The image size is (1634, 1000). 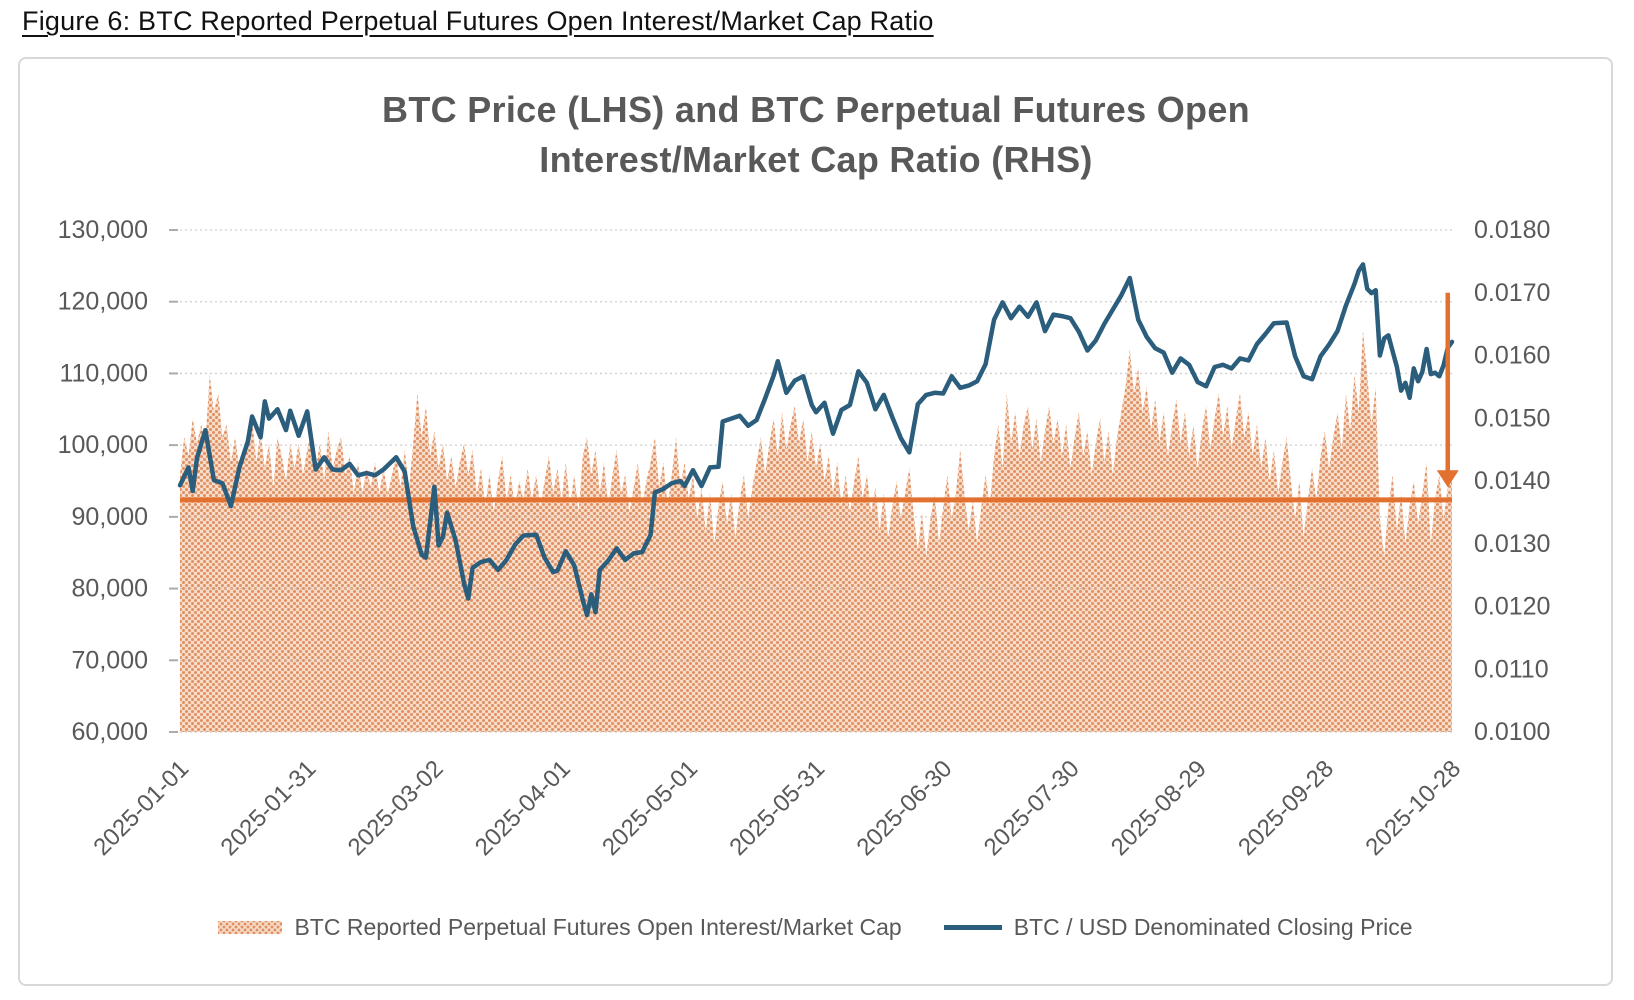 I want to click on x-tick-label: 2025-05-01, so click(x=650, y=808).